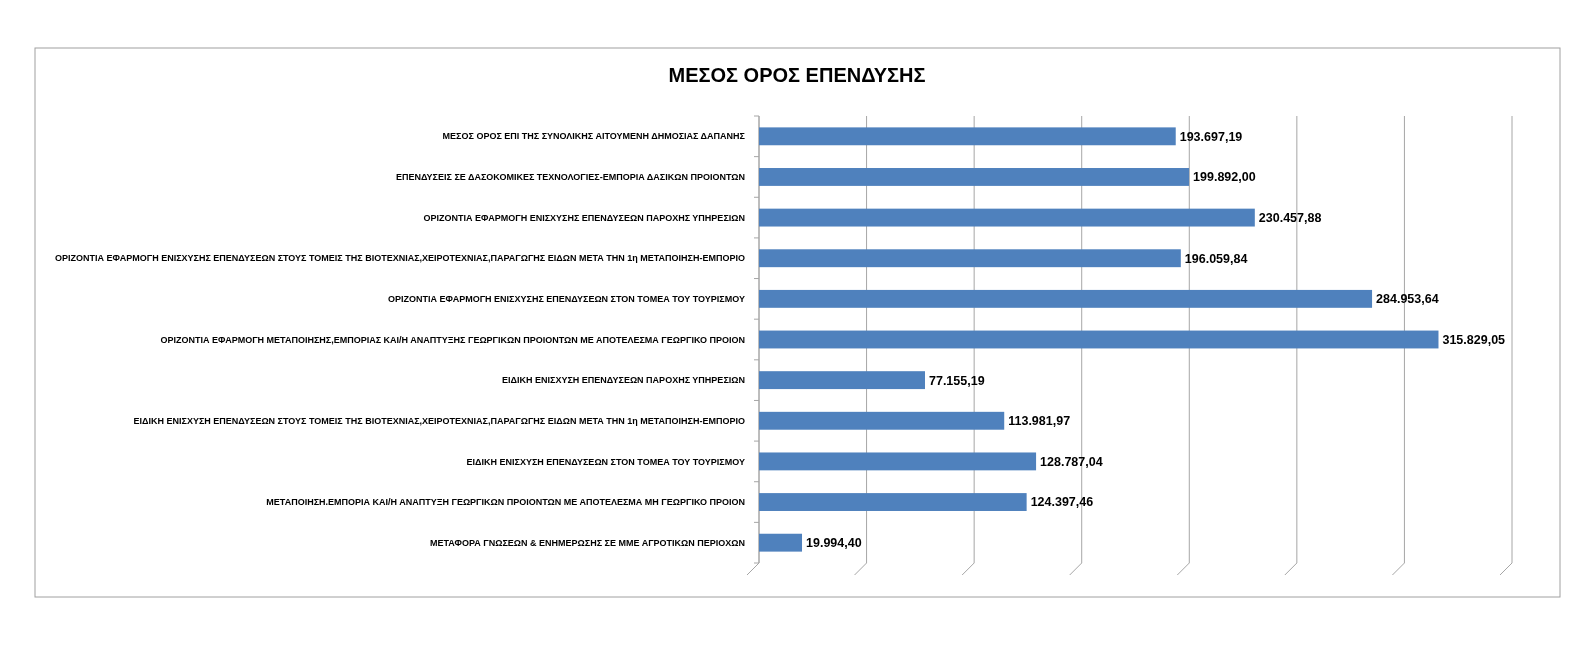 Image resolution: width=1580 pixels, height=671 pixels. I want to click on data-label: 196.059,84, so click(1216, 258).